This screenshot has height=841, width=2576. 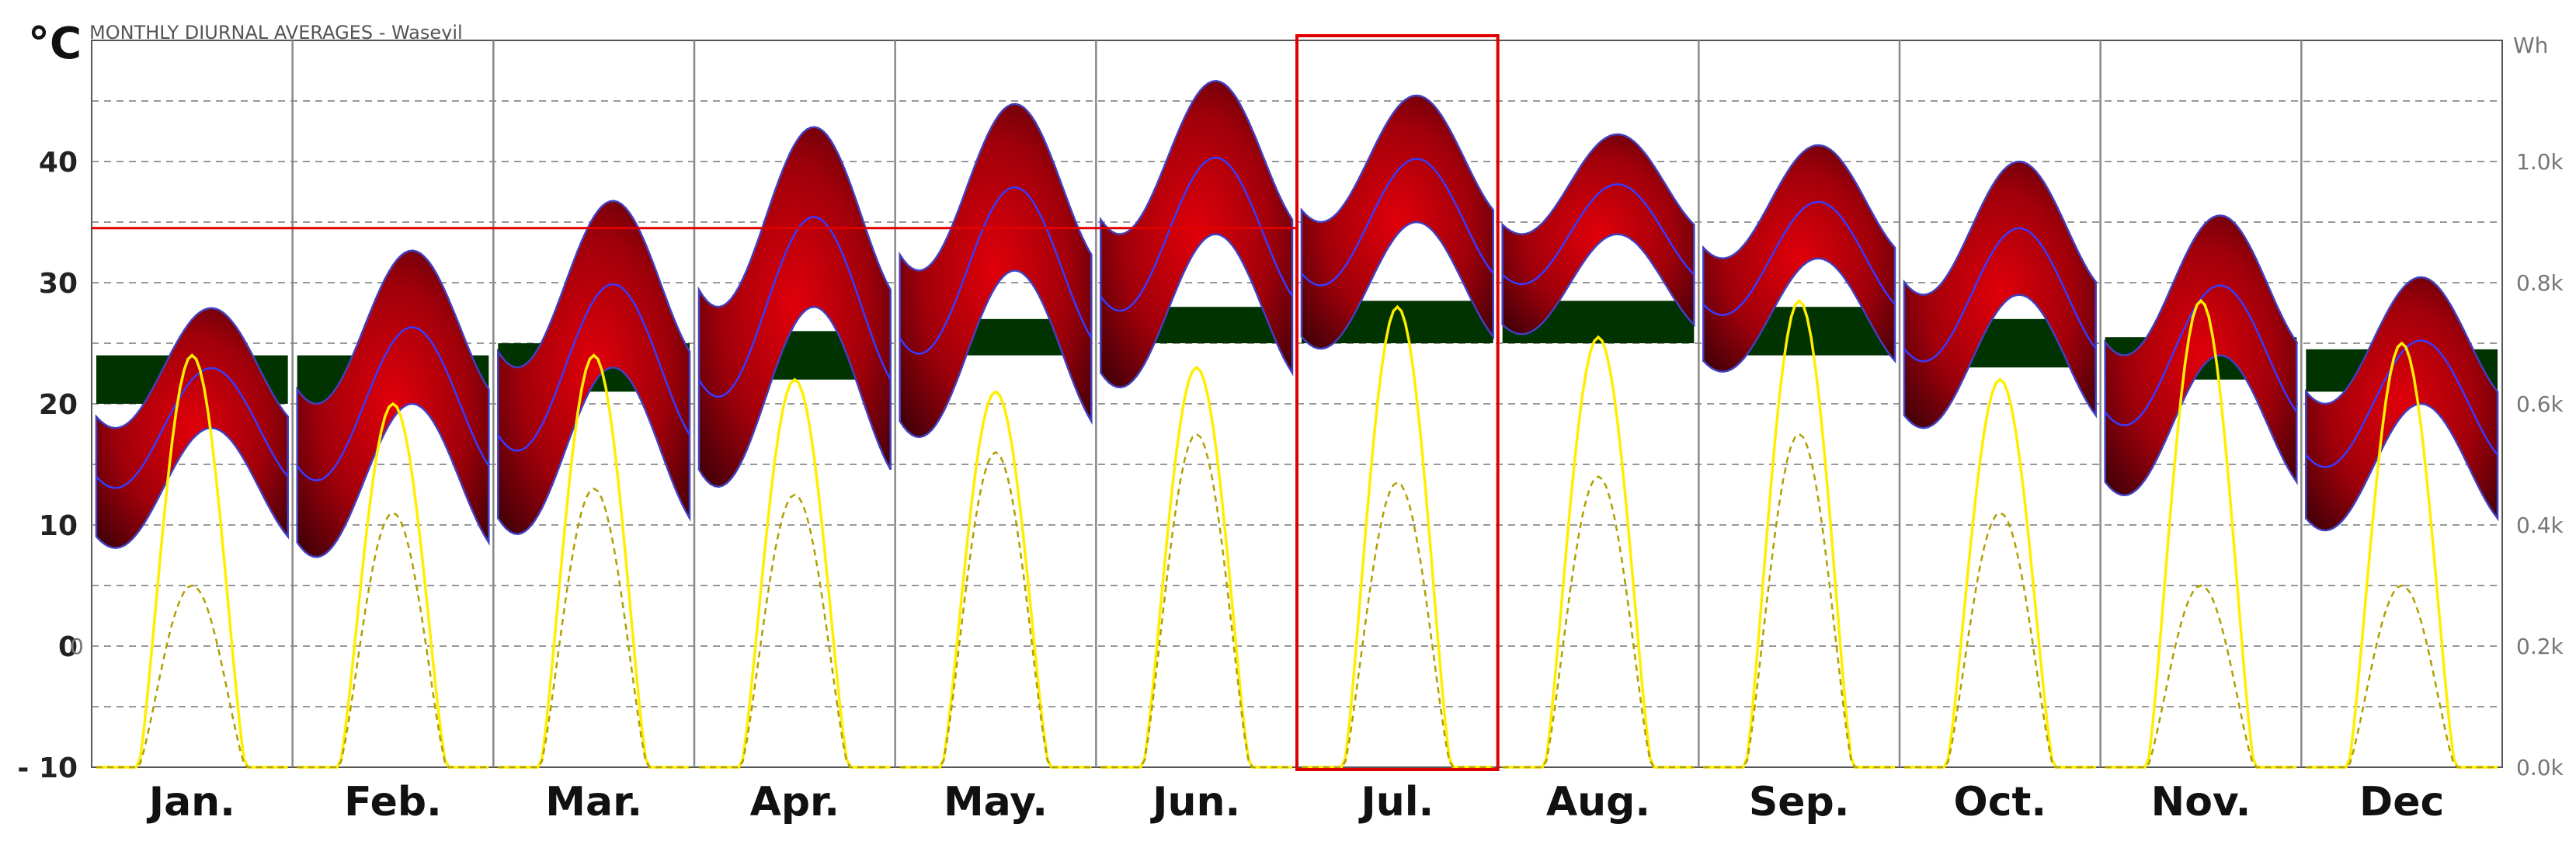 What do you see at coordinates (47, 768) in the screenshot?
I see `y-tick-label: - 10` at bounding box center [47, 768].